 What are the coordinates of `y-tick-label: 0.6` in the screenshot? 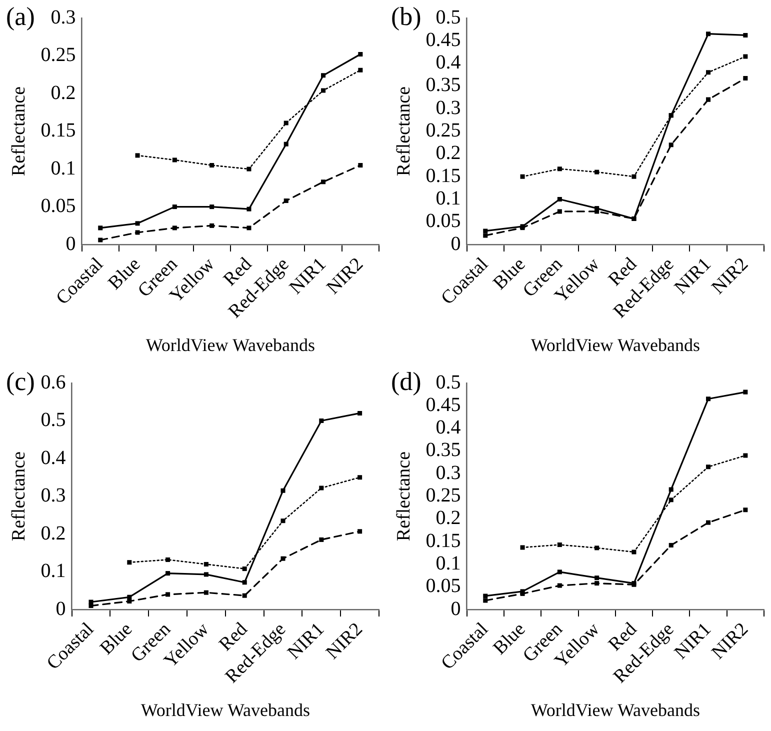 It's located at (53, 382).